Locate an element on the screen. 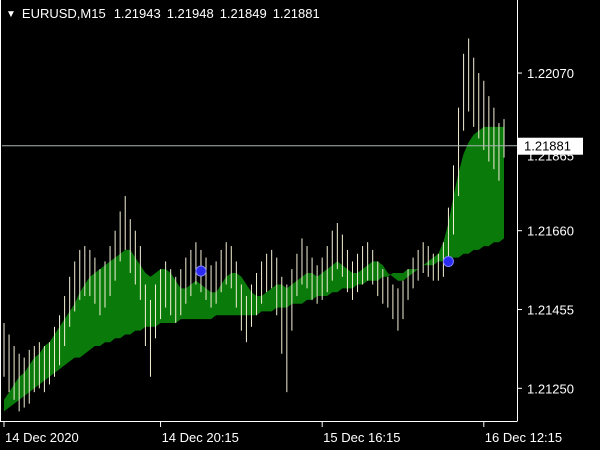  low-price: 1.21849 is located at coordinates (243, 13).